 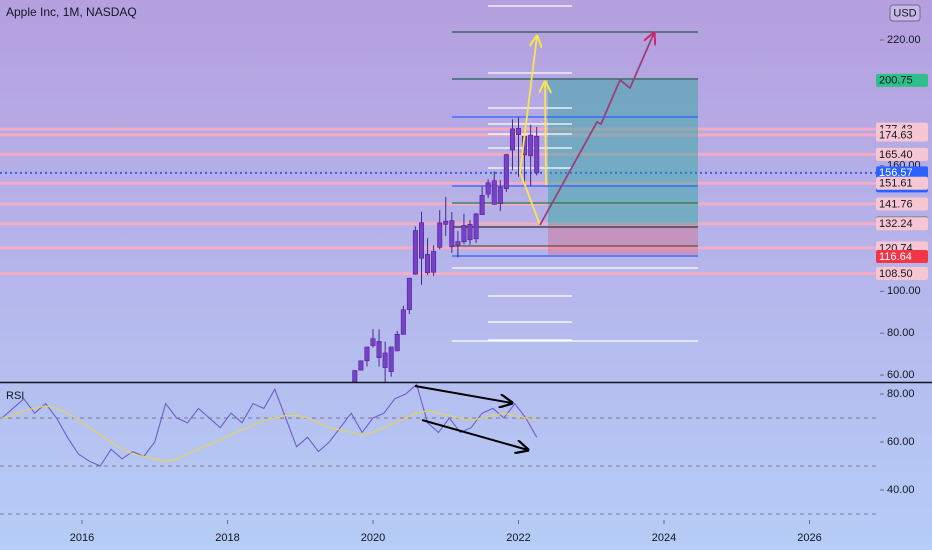 What do you see at coordinates (904, 40) in the screenshot?
I see `y-tick-label: 220.00` at bounding box center [904, 40].